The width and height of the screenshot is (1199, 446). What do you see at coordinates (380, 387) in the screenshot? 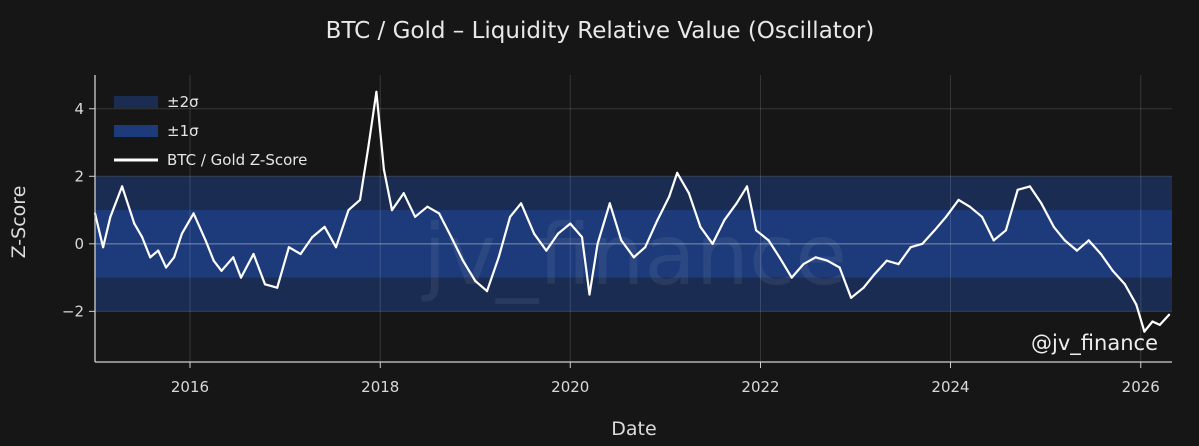
I see `x-tick-label: 2018` at bounding box center [380, 387].